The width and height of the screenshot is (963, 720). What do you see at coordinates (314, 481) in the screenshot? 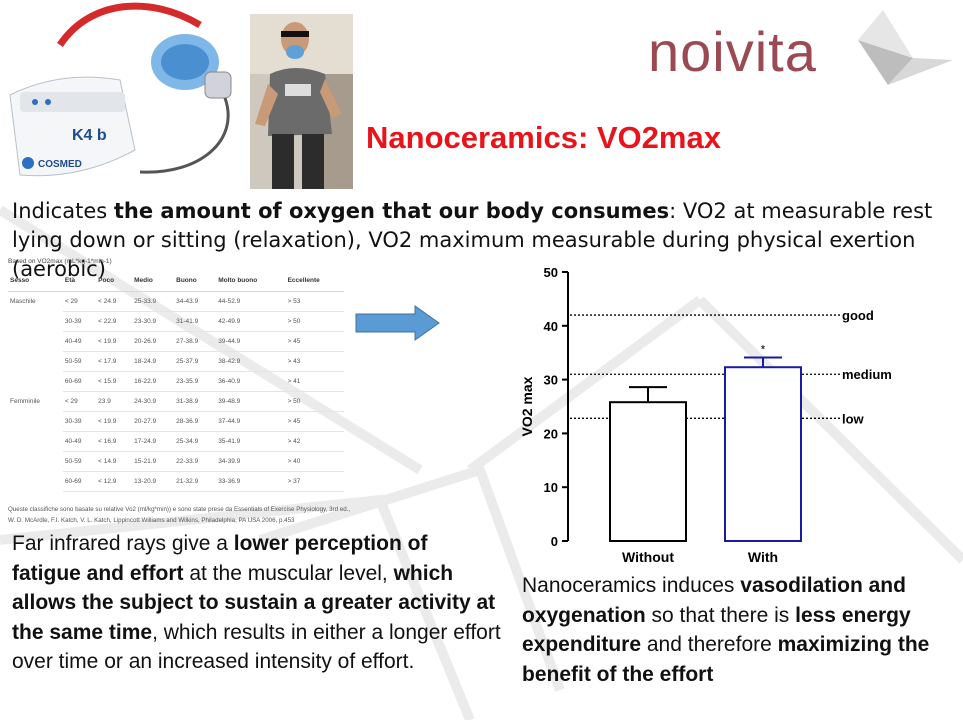
I see `table-cell: > 37` at bounding box center [314, 481].